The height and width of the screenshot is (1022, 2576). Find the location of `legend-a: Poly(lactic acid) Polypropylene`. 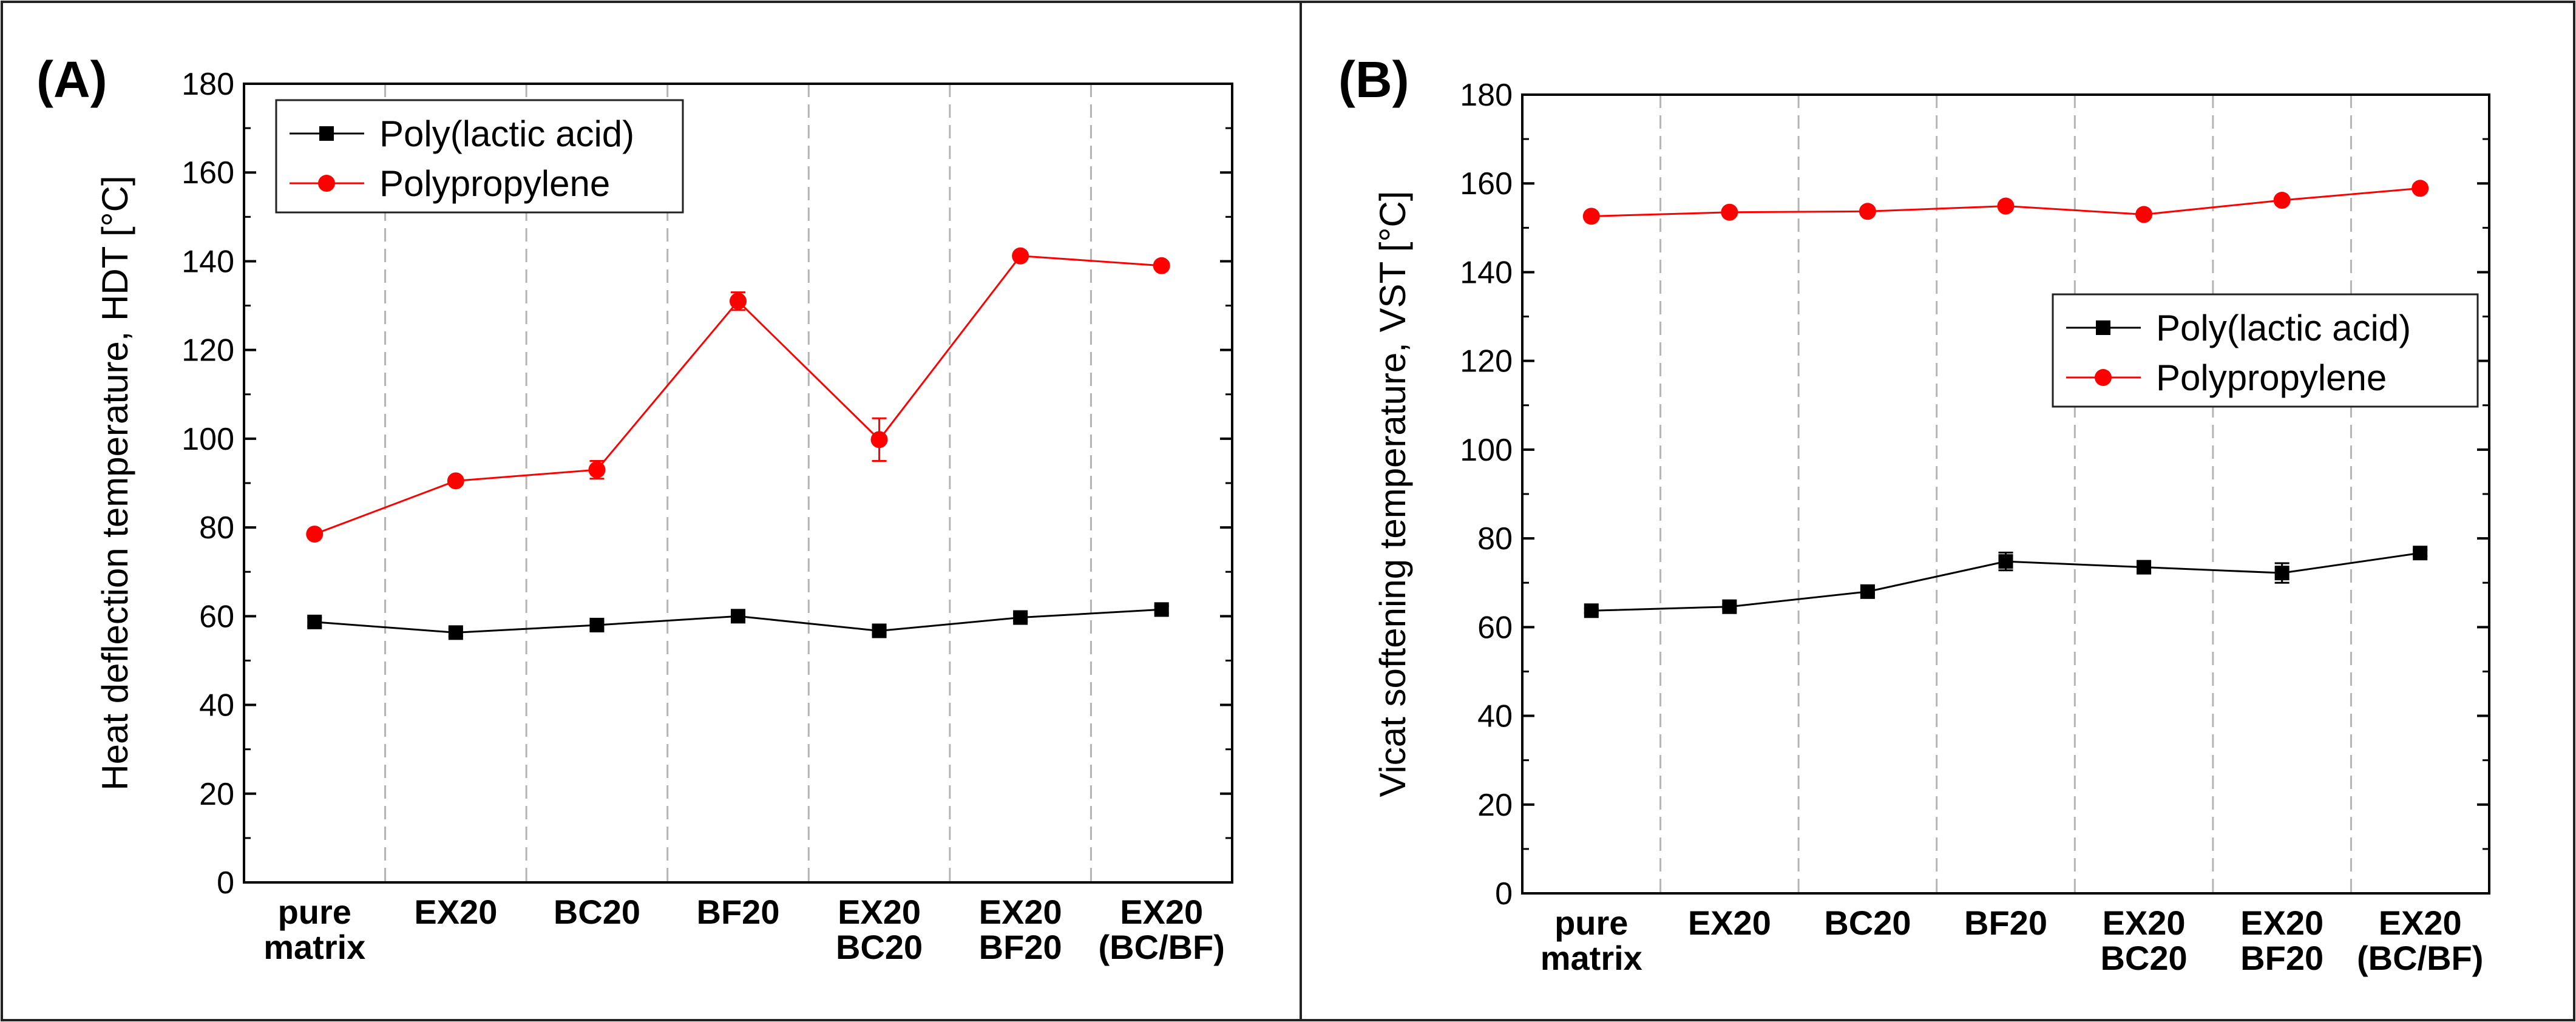

legend-a: Poly(lactic acid) Polypropylene is located at coordinates (480, 156).